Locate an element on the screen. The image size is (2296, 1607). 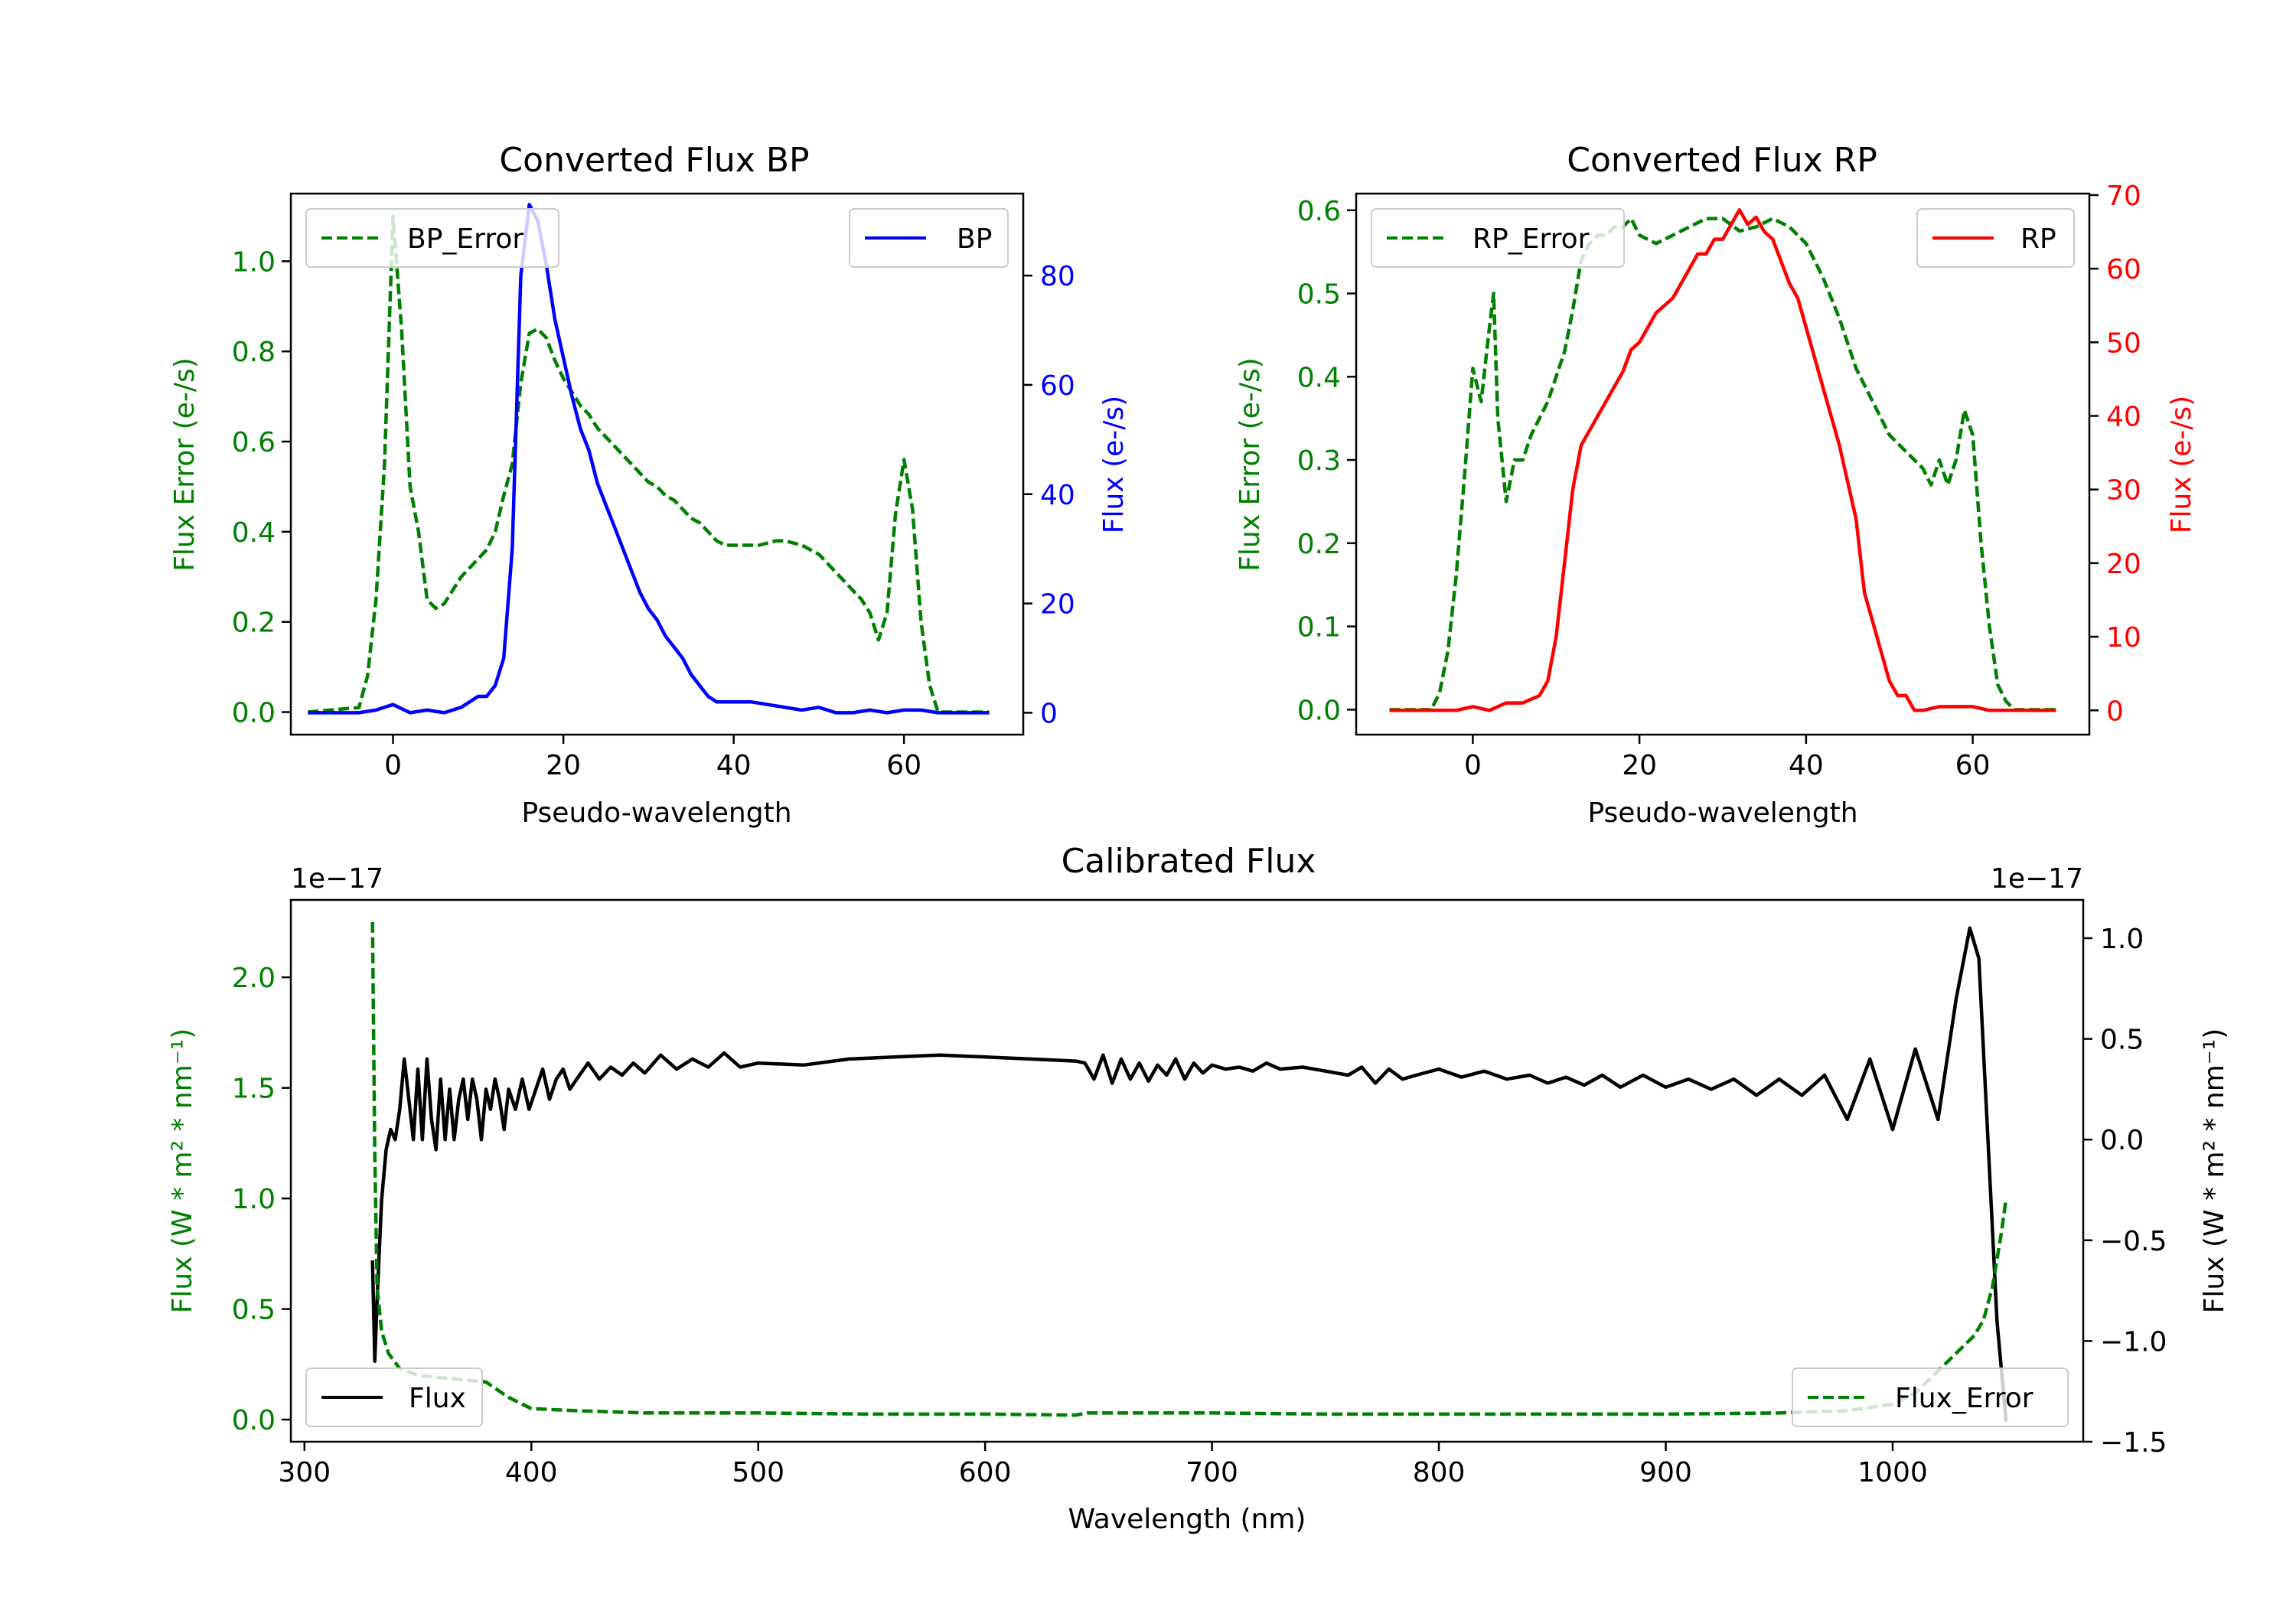
rp-left-tick-label: 0.0 is located at coordinates (1319, 710).